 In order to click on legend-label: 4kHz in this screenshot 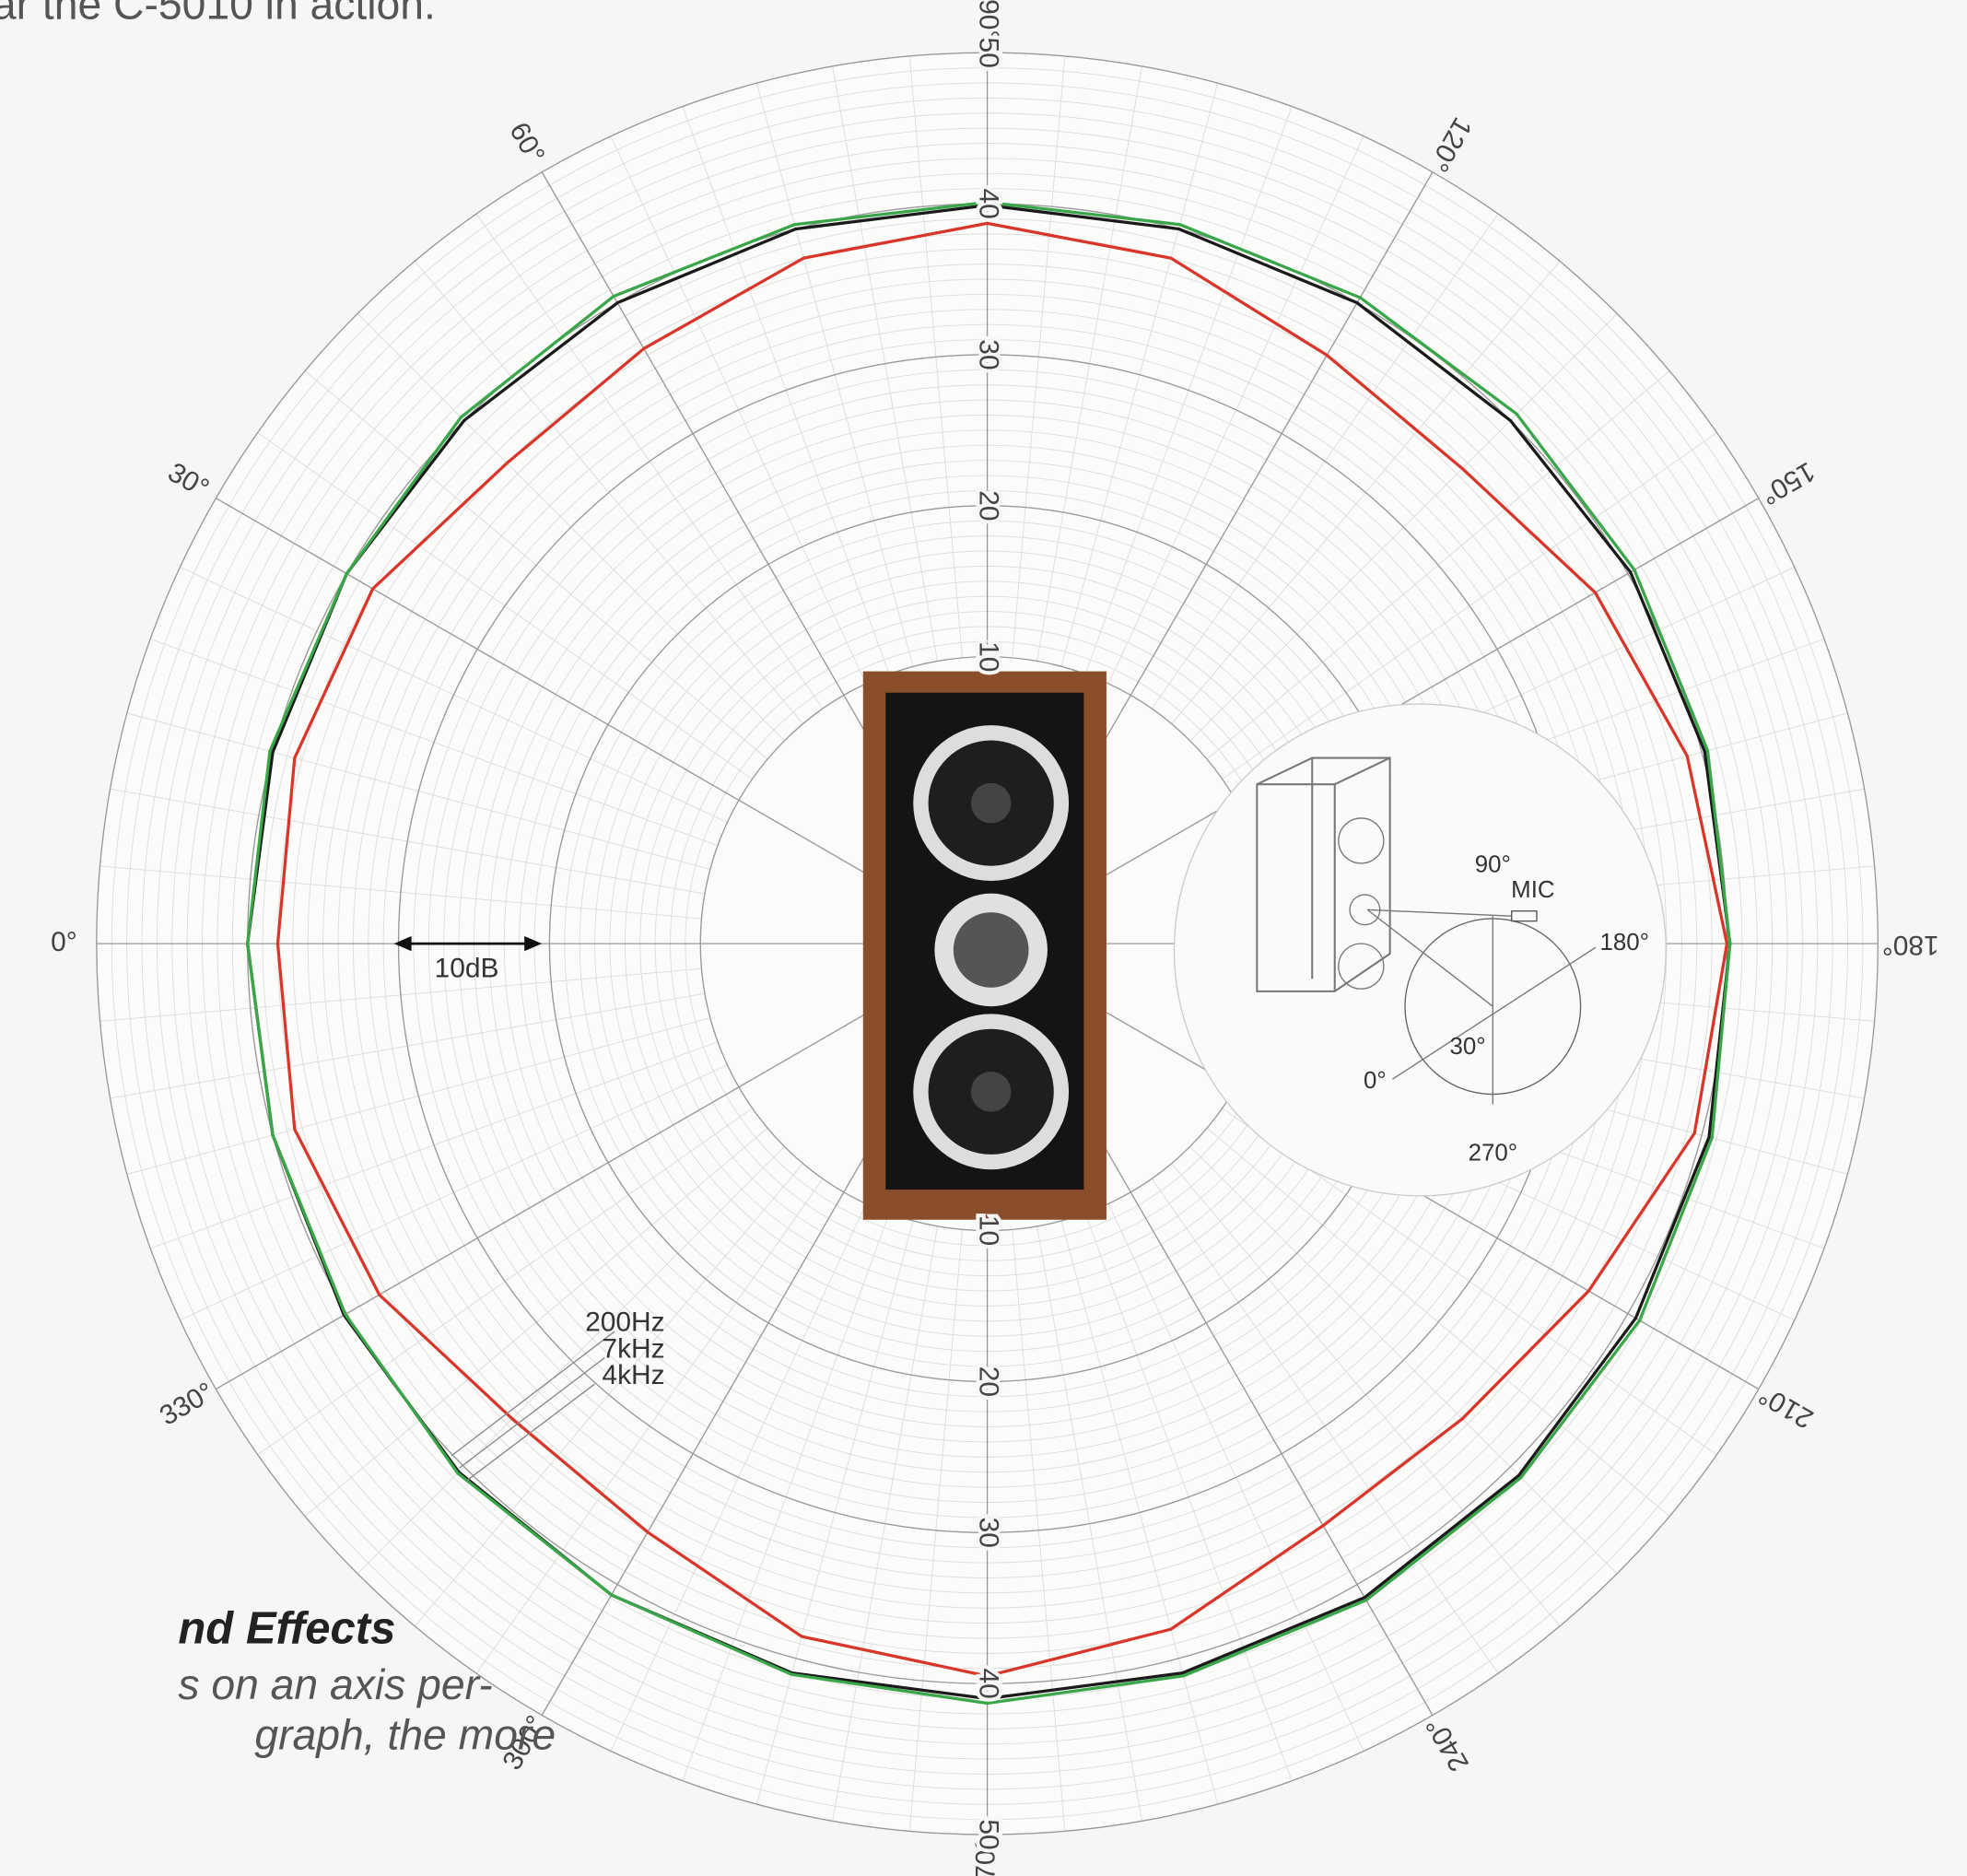, I will do `click(633, 1375)`.